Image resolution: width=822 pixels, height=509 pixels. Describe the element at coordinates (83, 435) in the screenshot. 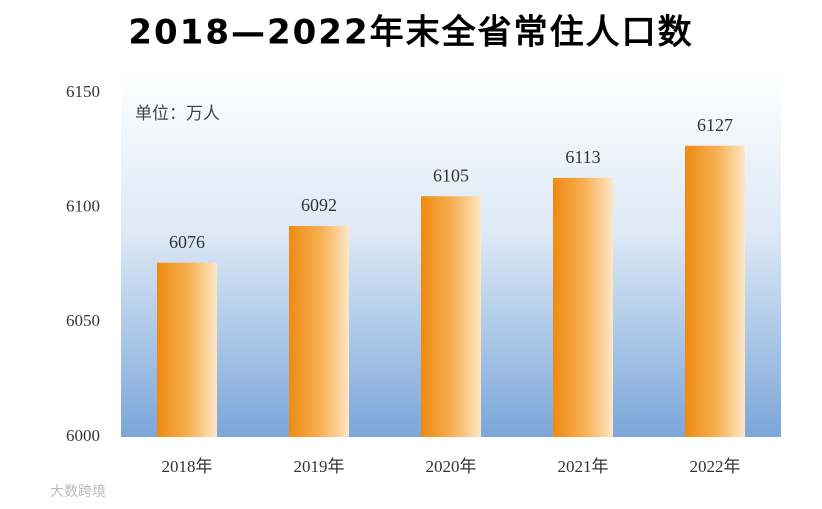

I see `y-tick-label: 6000` at that location.